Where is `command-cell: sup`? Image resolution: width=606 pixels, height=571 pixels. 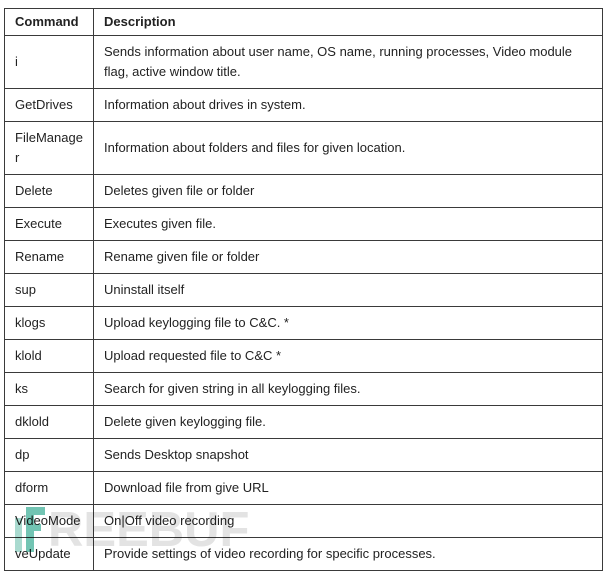 command-cell: sup is located at coordinates (49, 290).